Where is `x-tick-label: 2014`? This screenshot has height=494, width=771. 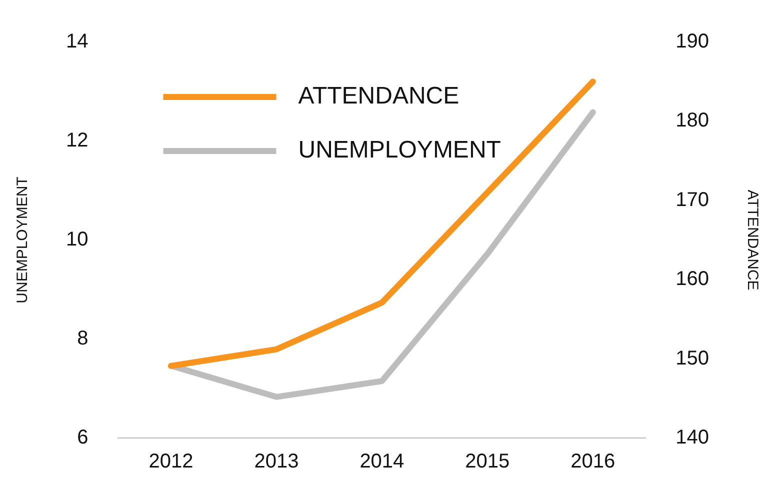
x-tick-label: 2014 is located at coordinates (382, 461).